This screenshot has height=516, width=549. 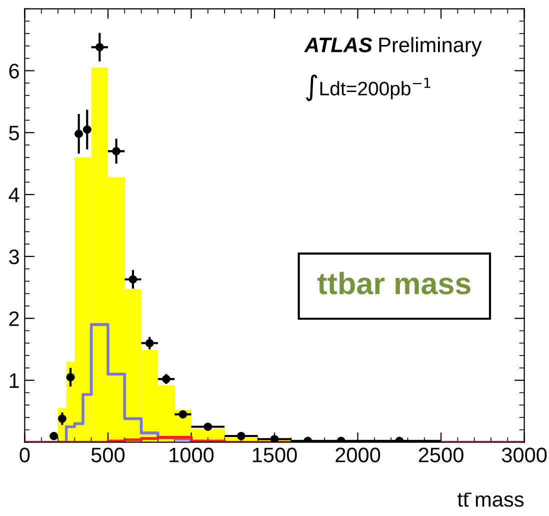 I want to click on annotation: ATLAS Preliminary, so click(x=393, y=46).